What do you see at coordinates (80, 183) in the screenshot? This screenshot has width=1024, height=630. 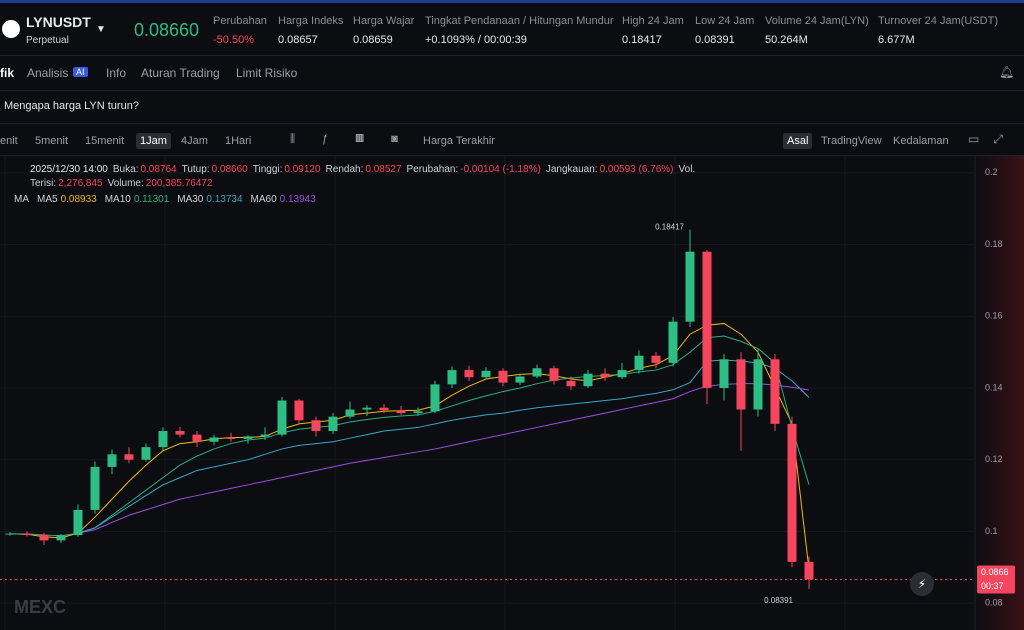 I see `info-value: 2,276,845` at bounding box center [80, 183].